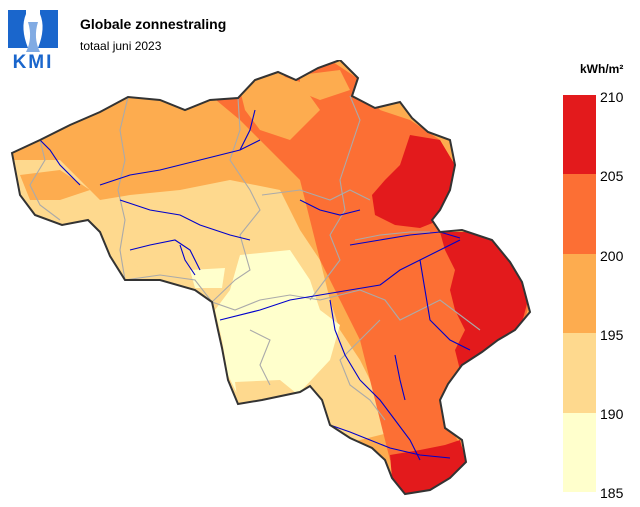 This screenshot has height=507, width=640. Describe the element at coordinates (612, 97) in the screenshot. I see `legend-tick-label: 210` at that location.